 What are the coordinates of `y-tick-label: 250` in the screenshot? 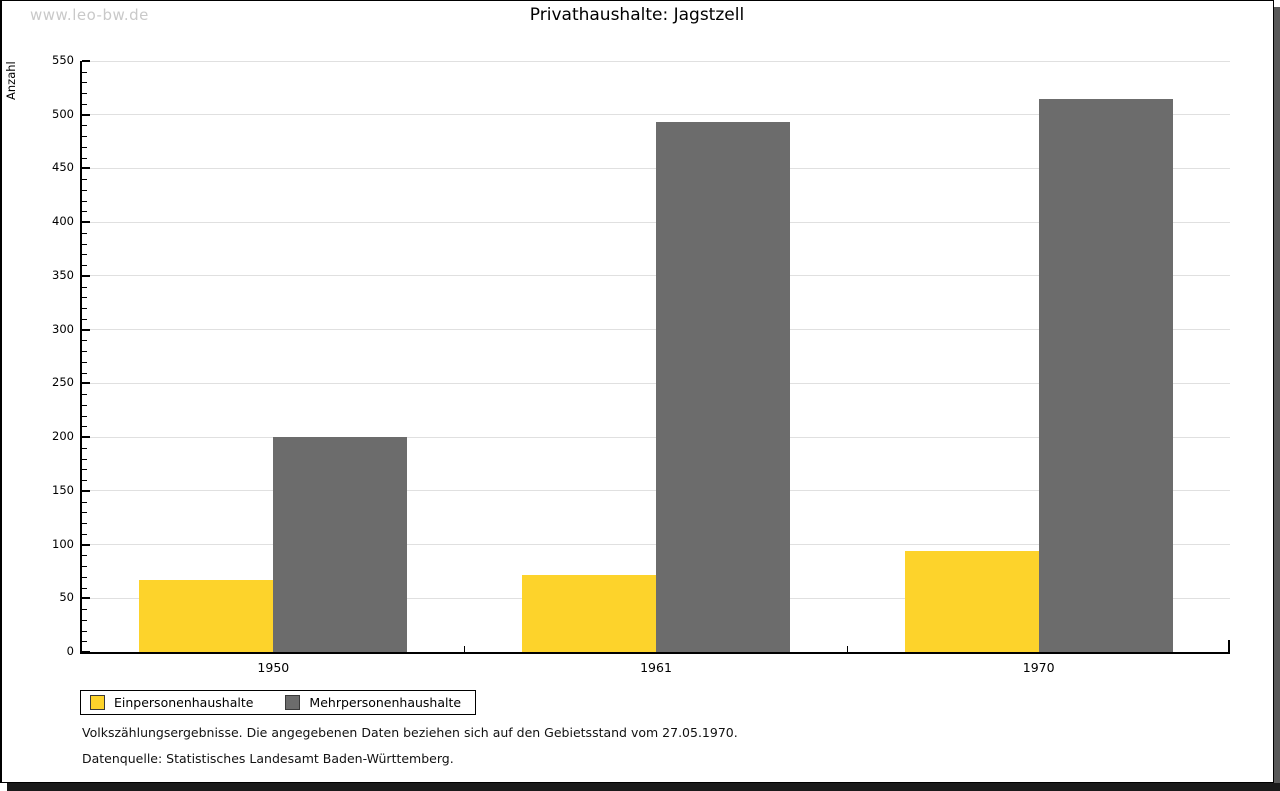 It's located at (63, 382).